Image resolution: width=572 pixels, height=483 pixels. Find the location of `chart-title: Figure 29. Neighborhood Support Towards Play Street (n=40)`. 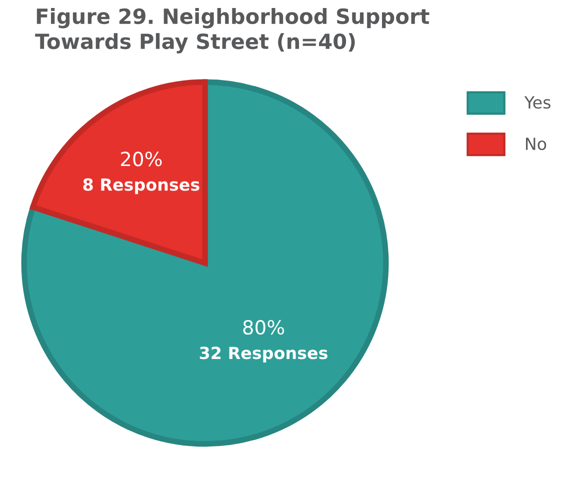

chart-title: Figure 29. Neighborhood Support Towards Play Street (n=40) is located at coordinates (232, 31).